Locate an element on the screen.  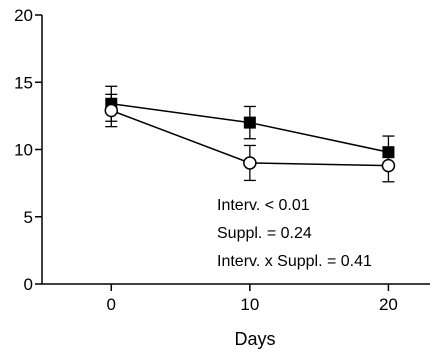
annotation-interaction: Interv. x Suppl. = 0.41 is located at coordinates (294, 261).